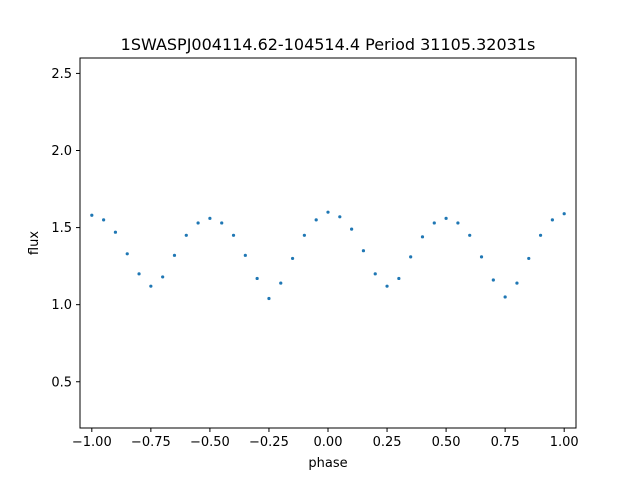 Image resolution: width=640 pixels, height=480 pixels. Describe the element at coordinates (34, 243) in the screenshot. I see `y-axis-label: flux` at that location.